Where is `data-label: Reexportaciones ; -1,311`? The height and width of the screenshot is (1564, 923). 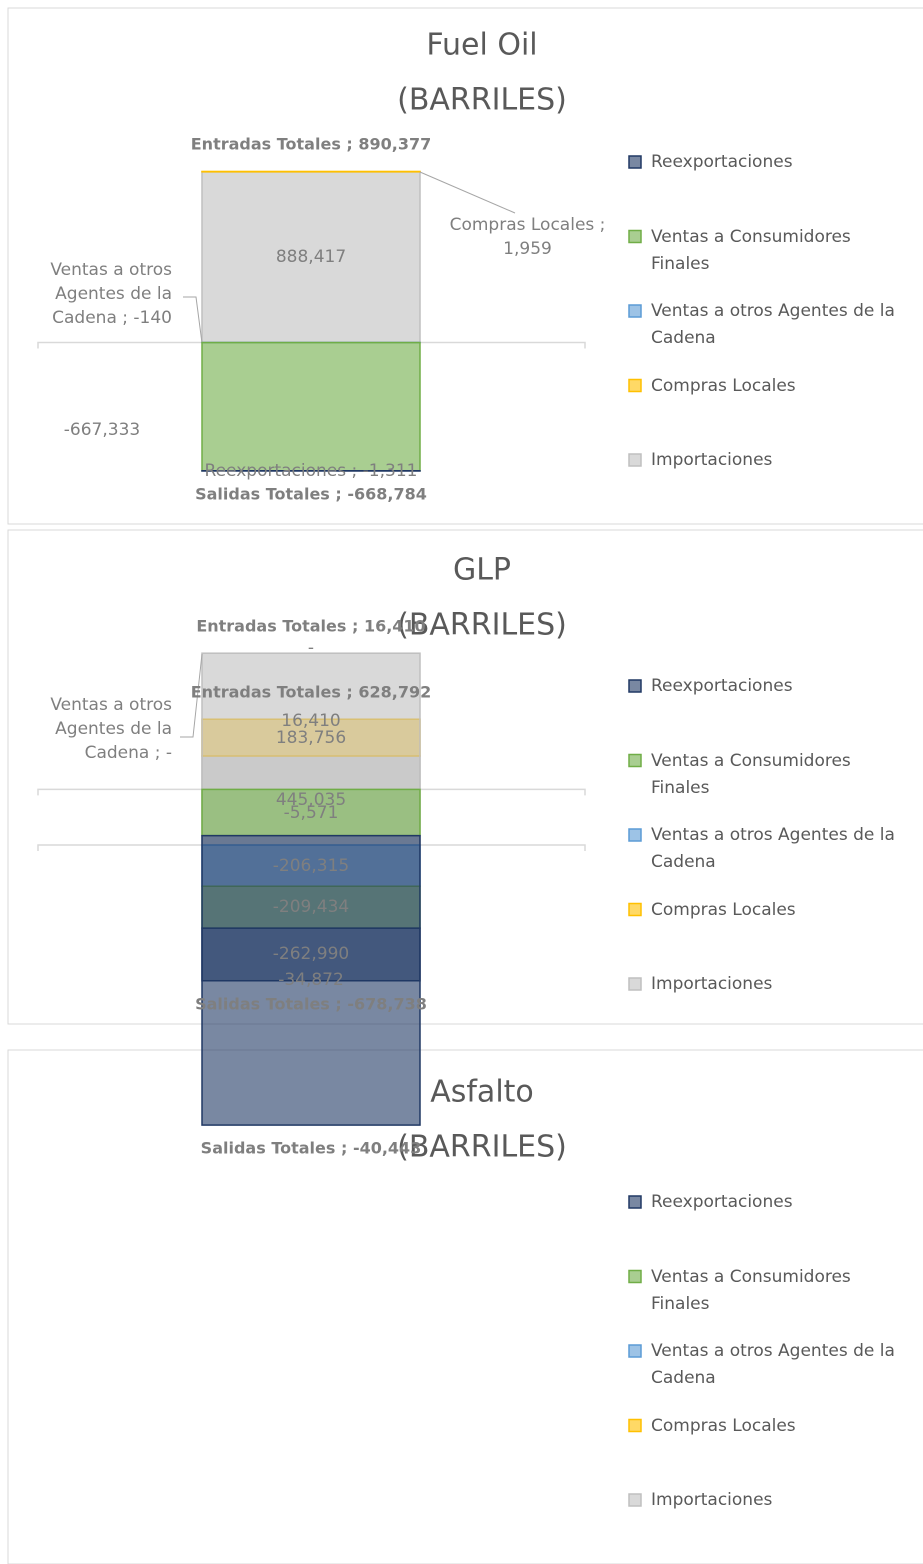 data-label: Reexportaciones ; -1,311 is located at coordinates (311, 470).